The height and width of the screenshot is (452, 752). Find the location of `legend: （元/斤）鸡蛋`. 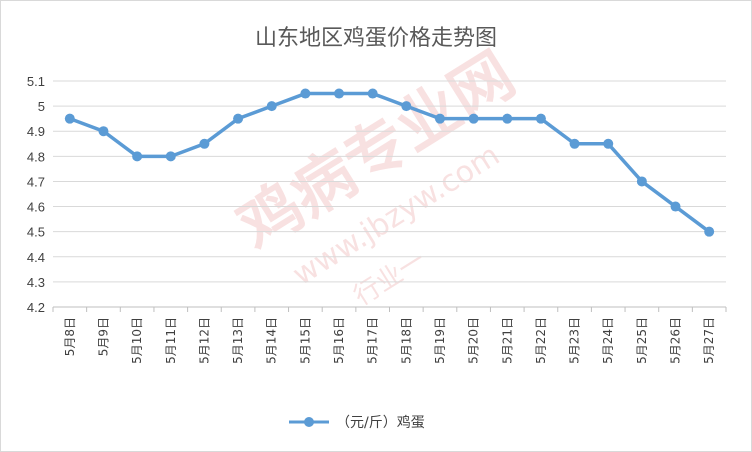

legend: （元/斤）鸡蛋 is located at coordinates (357, 422).